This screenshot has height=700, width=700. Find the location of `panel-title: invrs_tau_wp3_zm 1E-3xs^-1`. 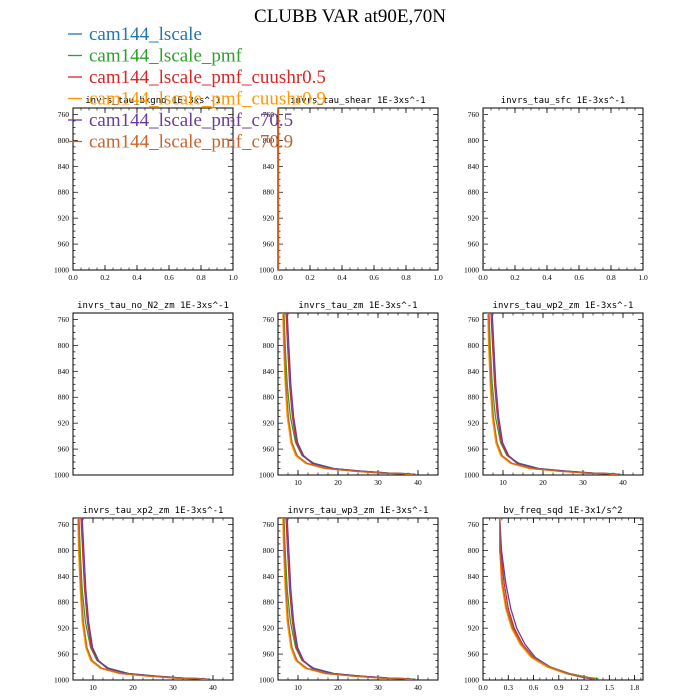

panel-title: invrs_tau_wp3_zm 1E-3xs^-1 is located at coordinates (358, 511).